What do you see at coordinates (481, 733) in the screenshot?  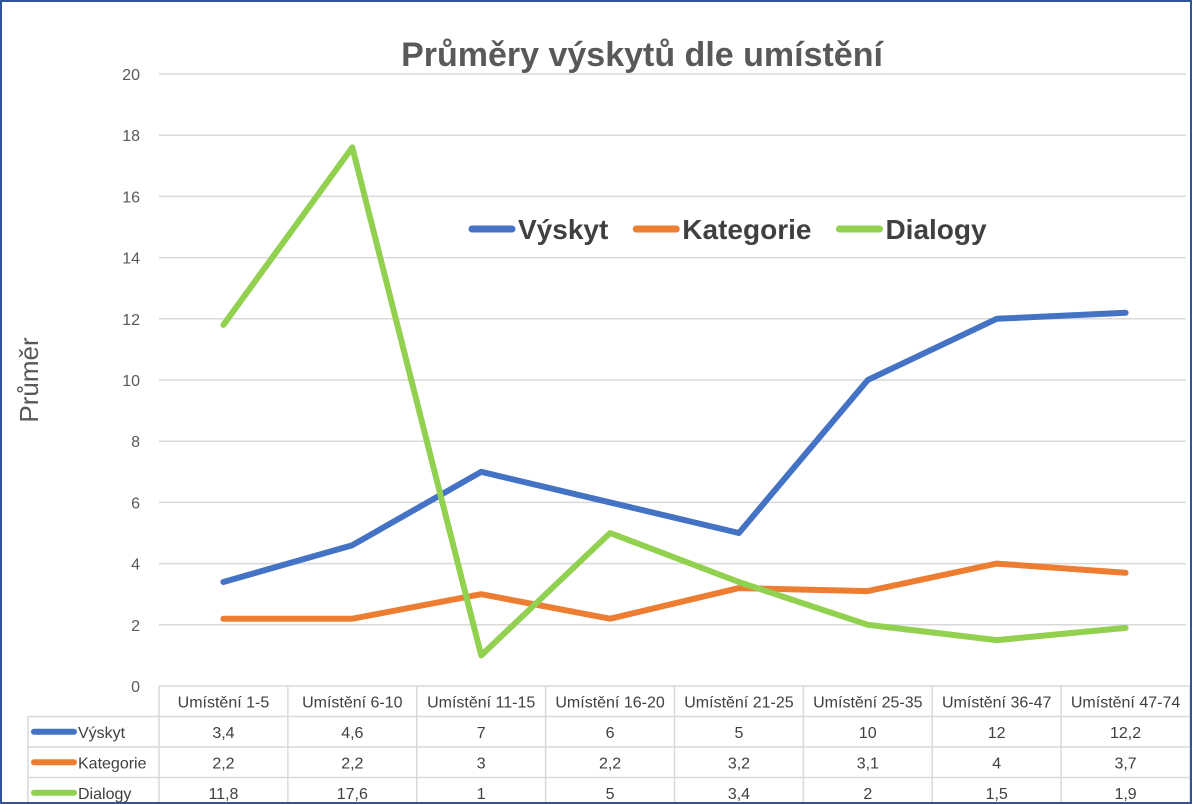 I see `table-cell-value: 7` at bounding box center [481, 733].